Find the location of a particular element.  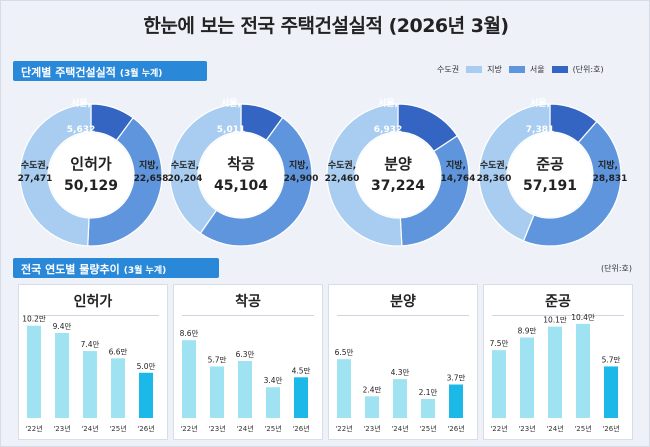

legend: 수도권 지방 서울 (단위:호) is located at coordinates (520, 69).